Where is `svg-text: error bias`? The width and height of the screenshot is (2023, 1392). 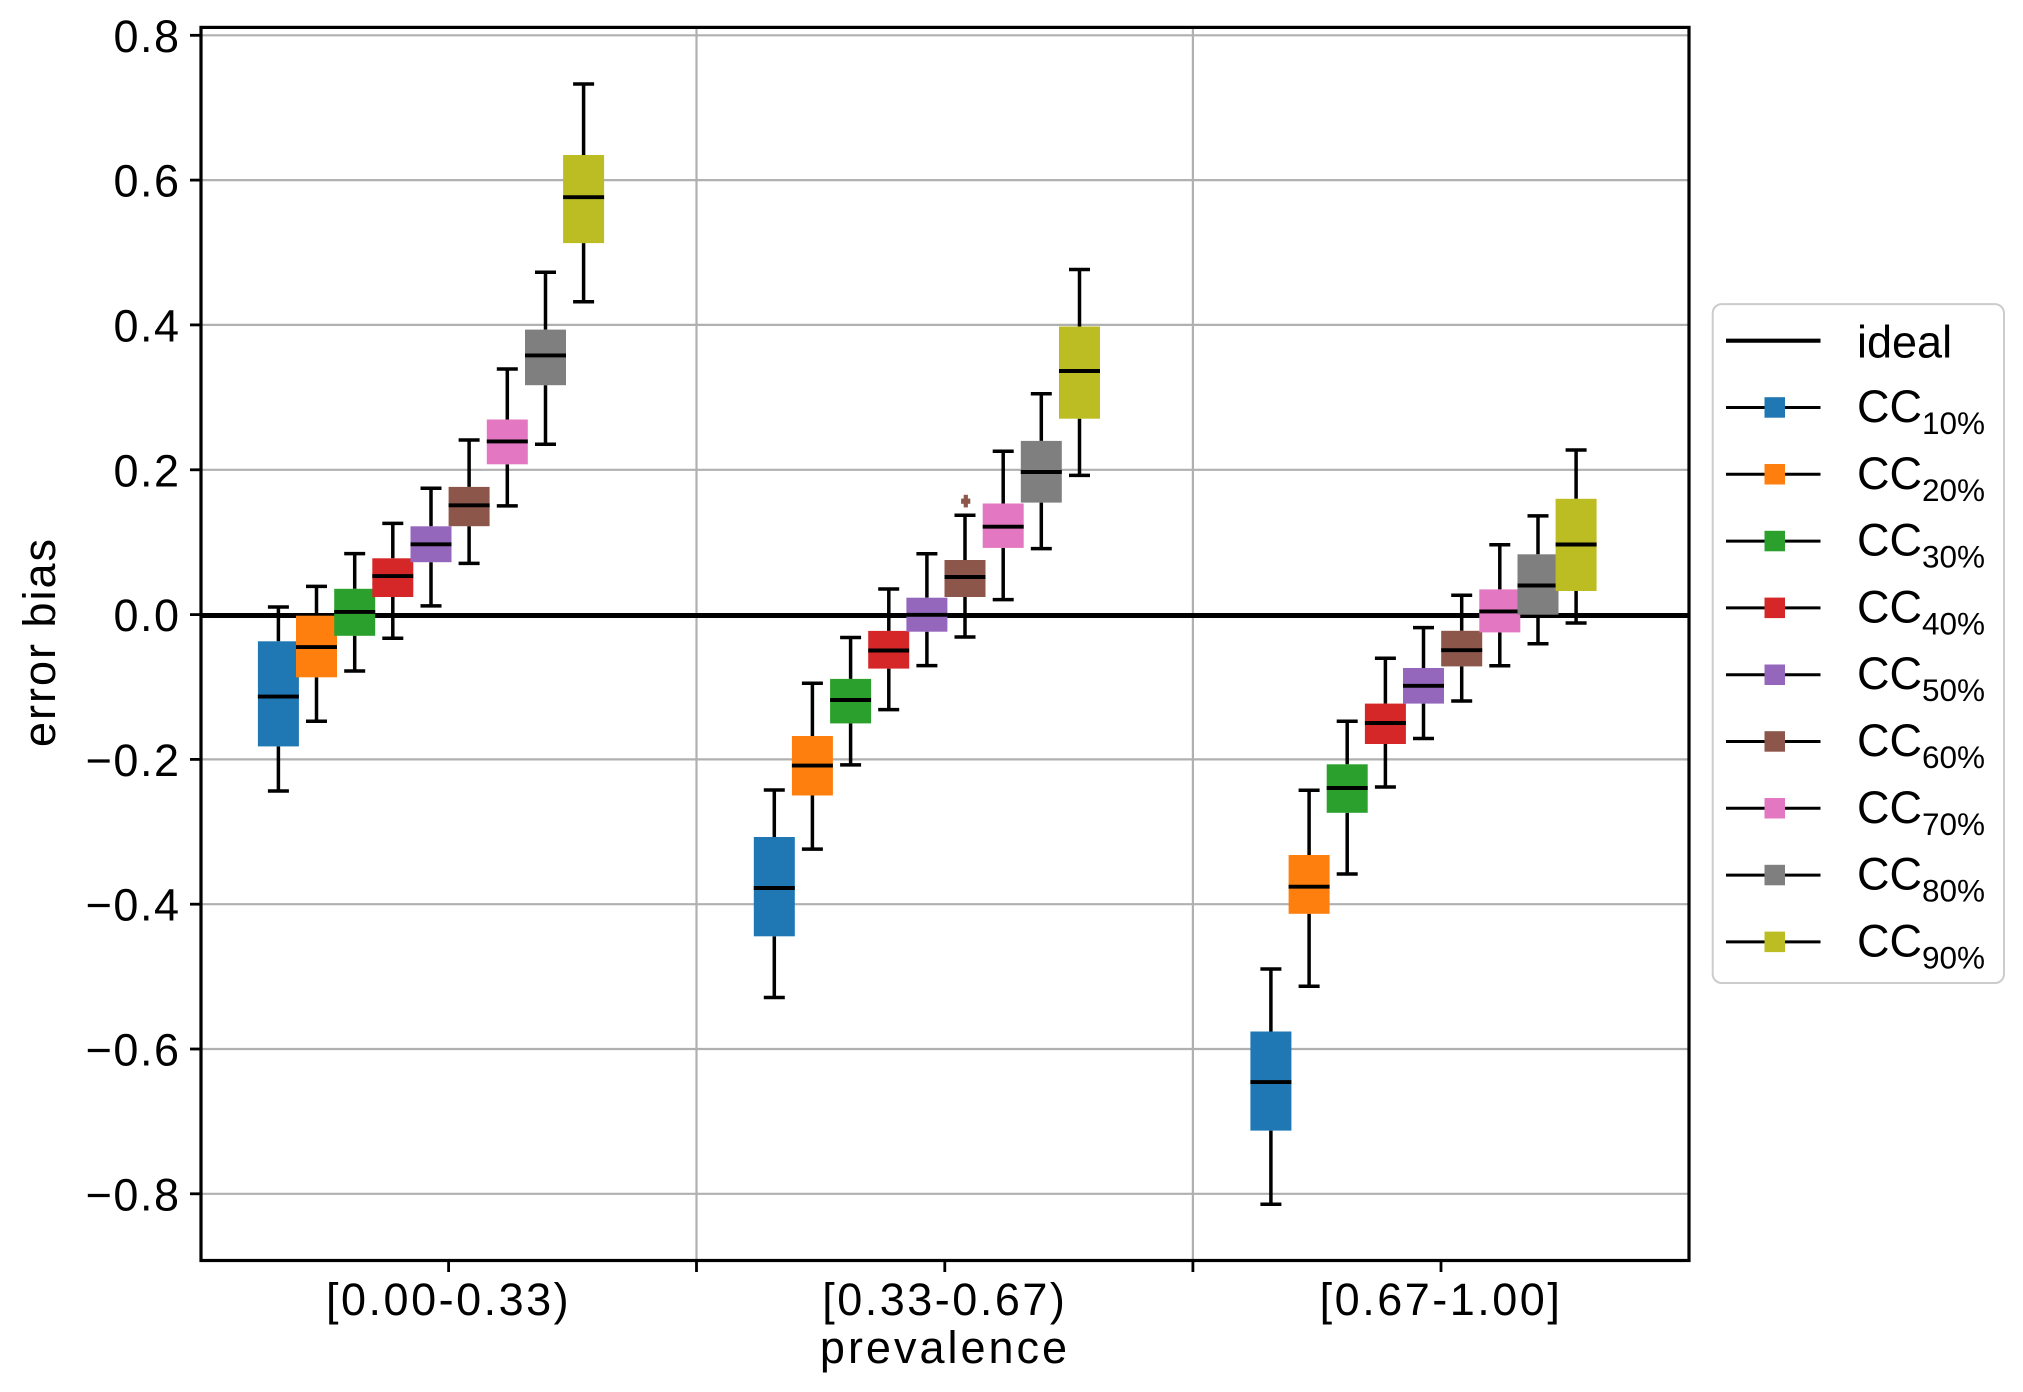 svg-text: error bias is located at coordinates (39, 642).